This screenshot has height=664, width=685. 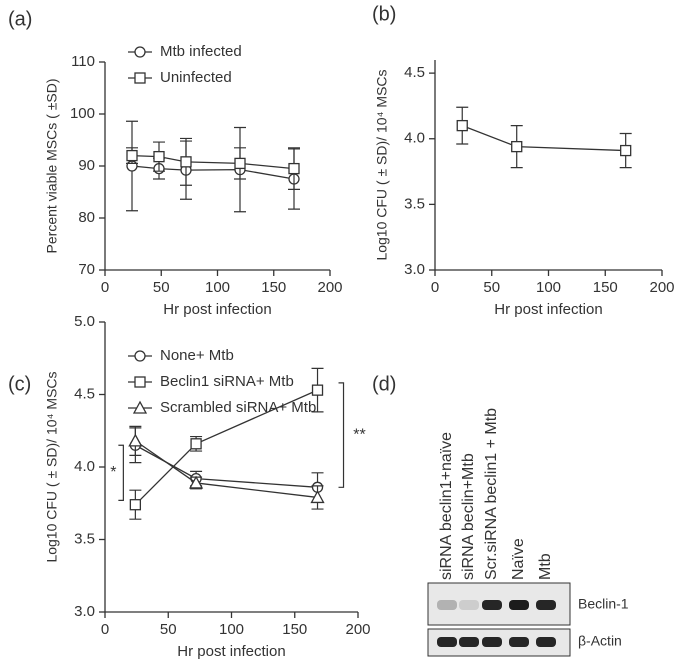 I want to click on band-label: β-Actin, so click(x=600, y=641).